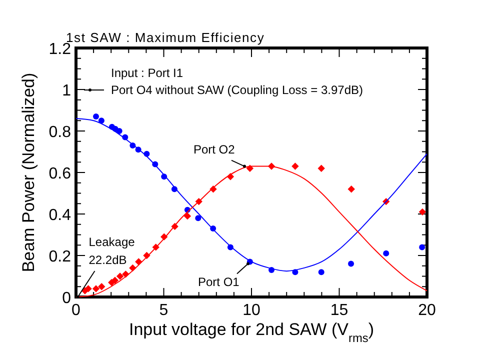 This screenshot has width=479, height=349. Describe the element at coordinates (67, 298) in the screenshot. I see `y-tick-label: 0` at that location.